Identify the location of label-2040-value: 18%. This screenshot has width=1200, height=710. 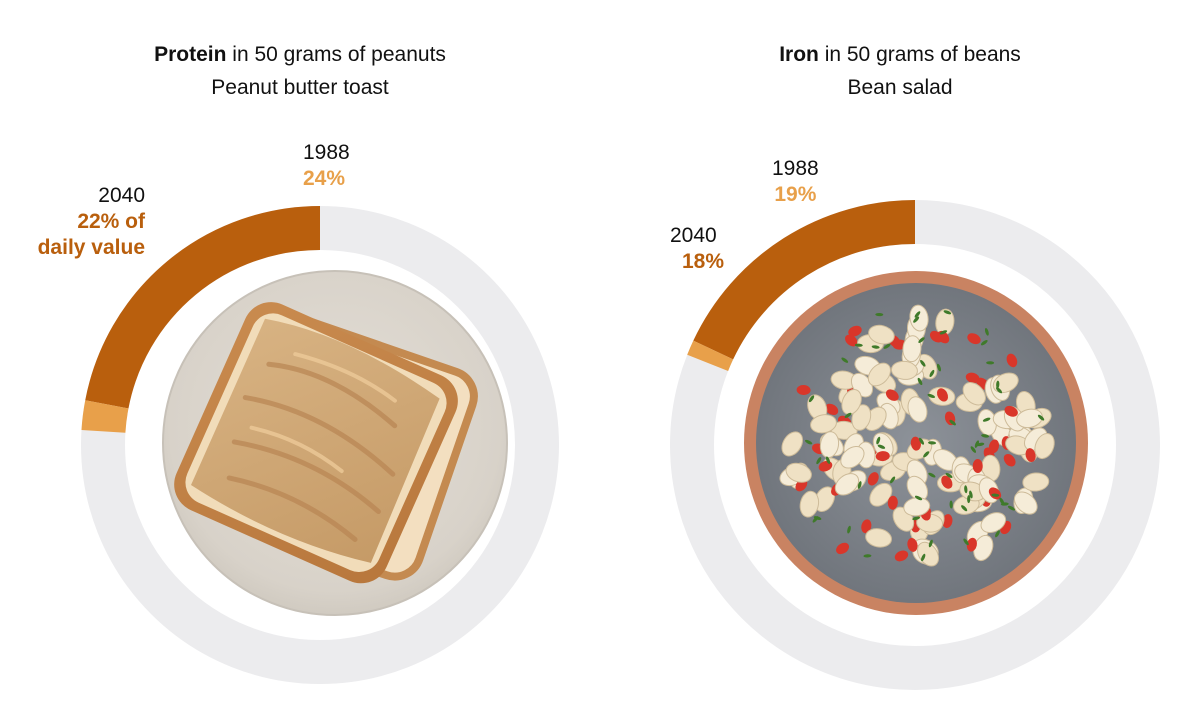
(703, 261).